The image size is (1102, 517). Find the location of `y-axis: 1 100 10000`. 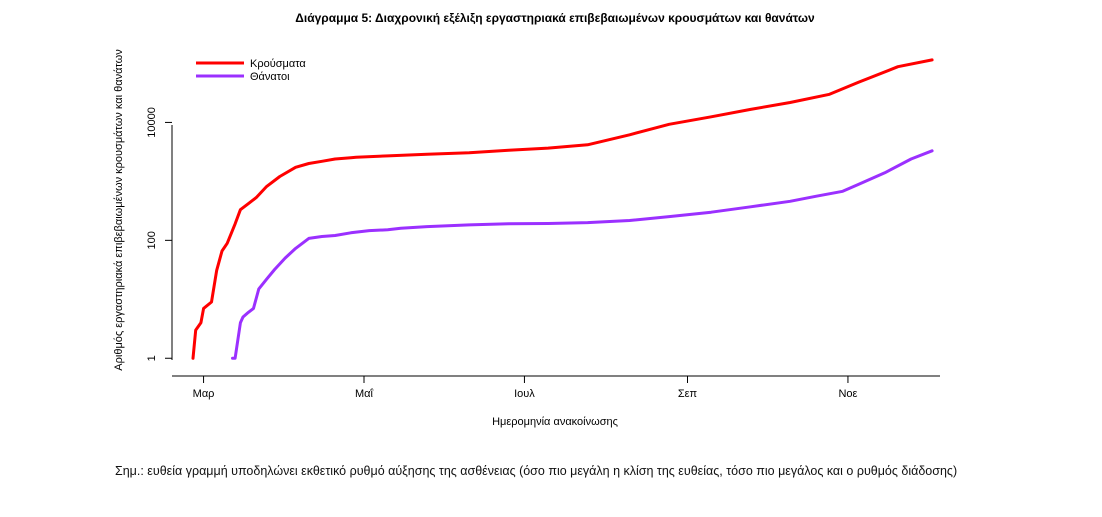

y-axis: 1 100 10000 is located at coordinates (159, 234).